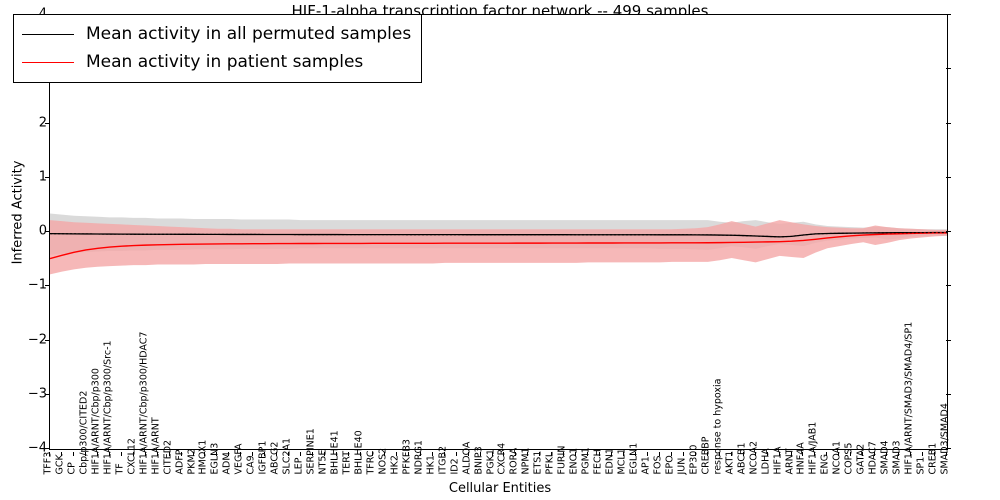 This screenshot has height=500, width=1000. I want to click on x-tick-label: EP300, so click(694, 459).